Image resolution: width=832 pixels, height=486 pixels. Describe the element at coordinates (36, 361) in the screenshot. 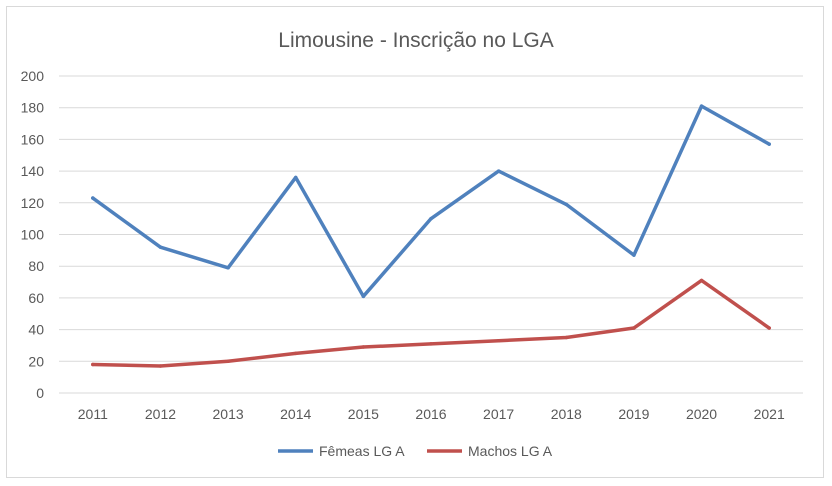

I see `y-tick-label: 20` at that location.